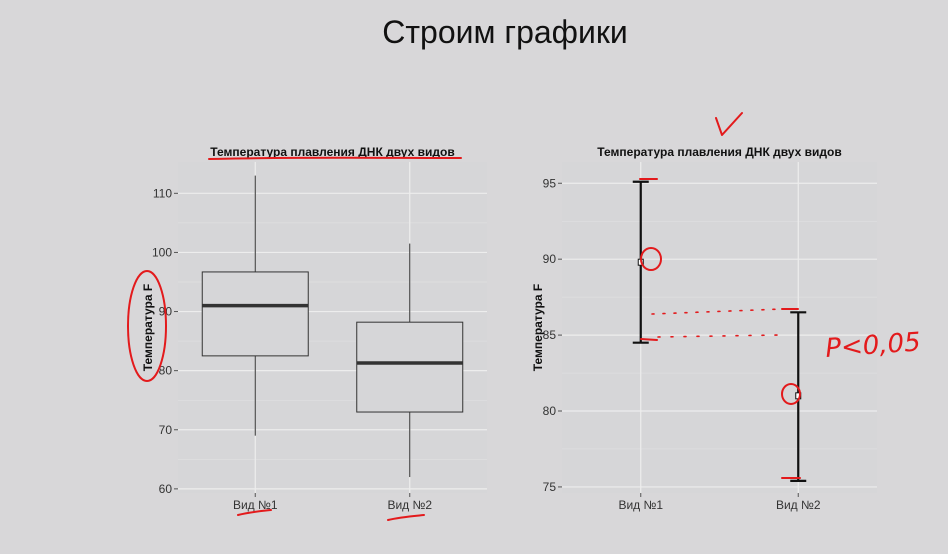 This screenshot has height=554, width=948. I want to click on y-tick-label: 90, so click(550, 259).